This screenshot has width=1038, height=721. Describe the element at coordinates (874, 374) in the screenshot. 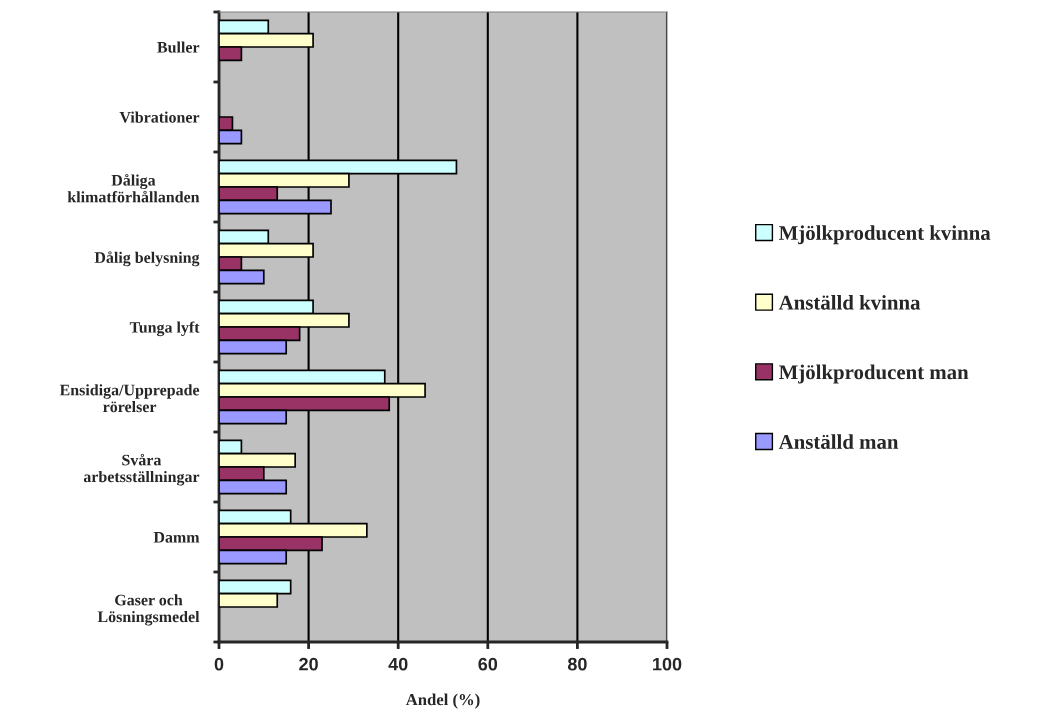

I see `legend-label: Mjölkproducent man` at that location.